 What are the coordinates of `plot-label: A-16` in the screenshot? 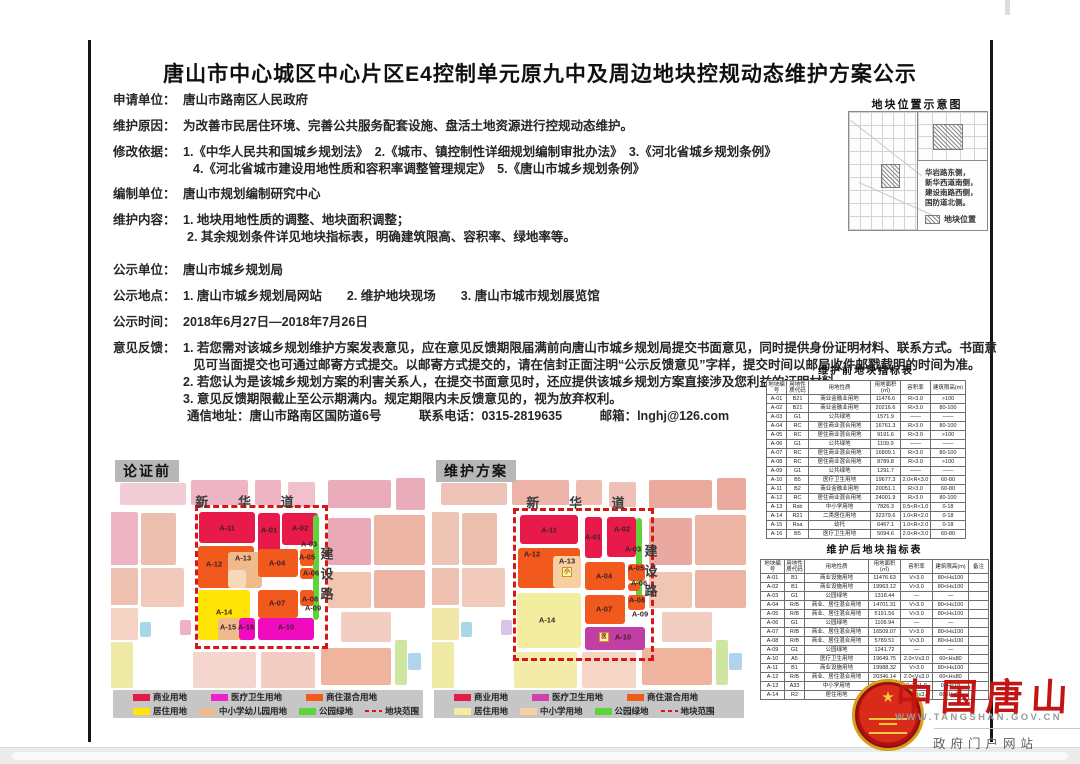 It's located at (246, 627).